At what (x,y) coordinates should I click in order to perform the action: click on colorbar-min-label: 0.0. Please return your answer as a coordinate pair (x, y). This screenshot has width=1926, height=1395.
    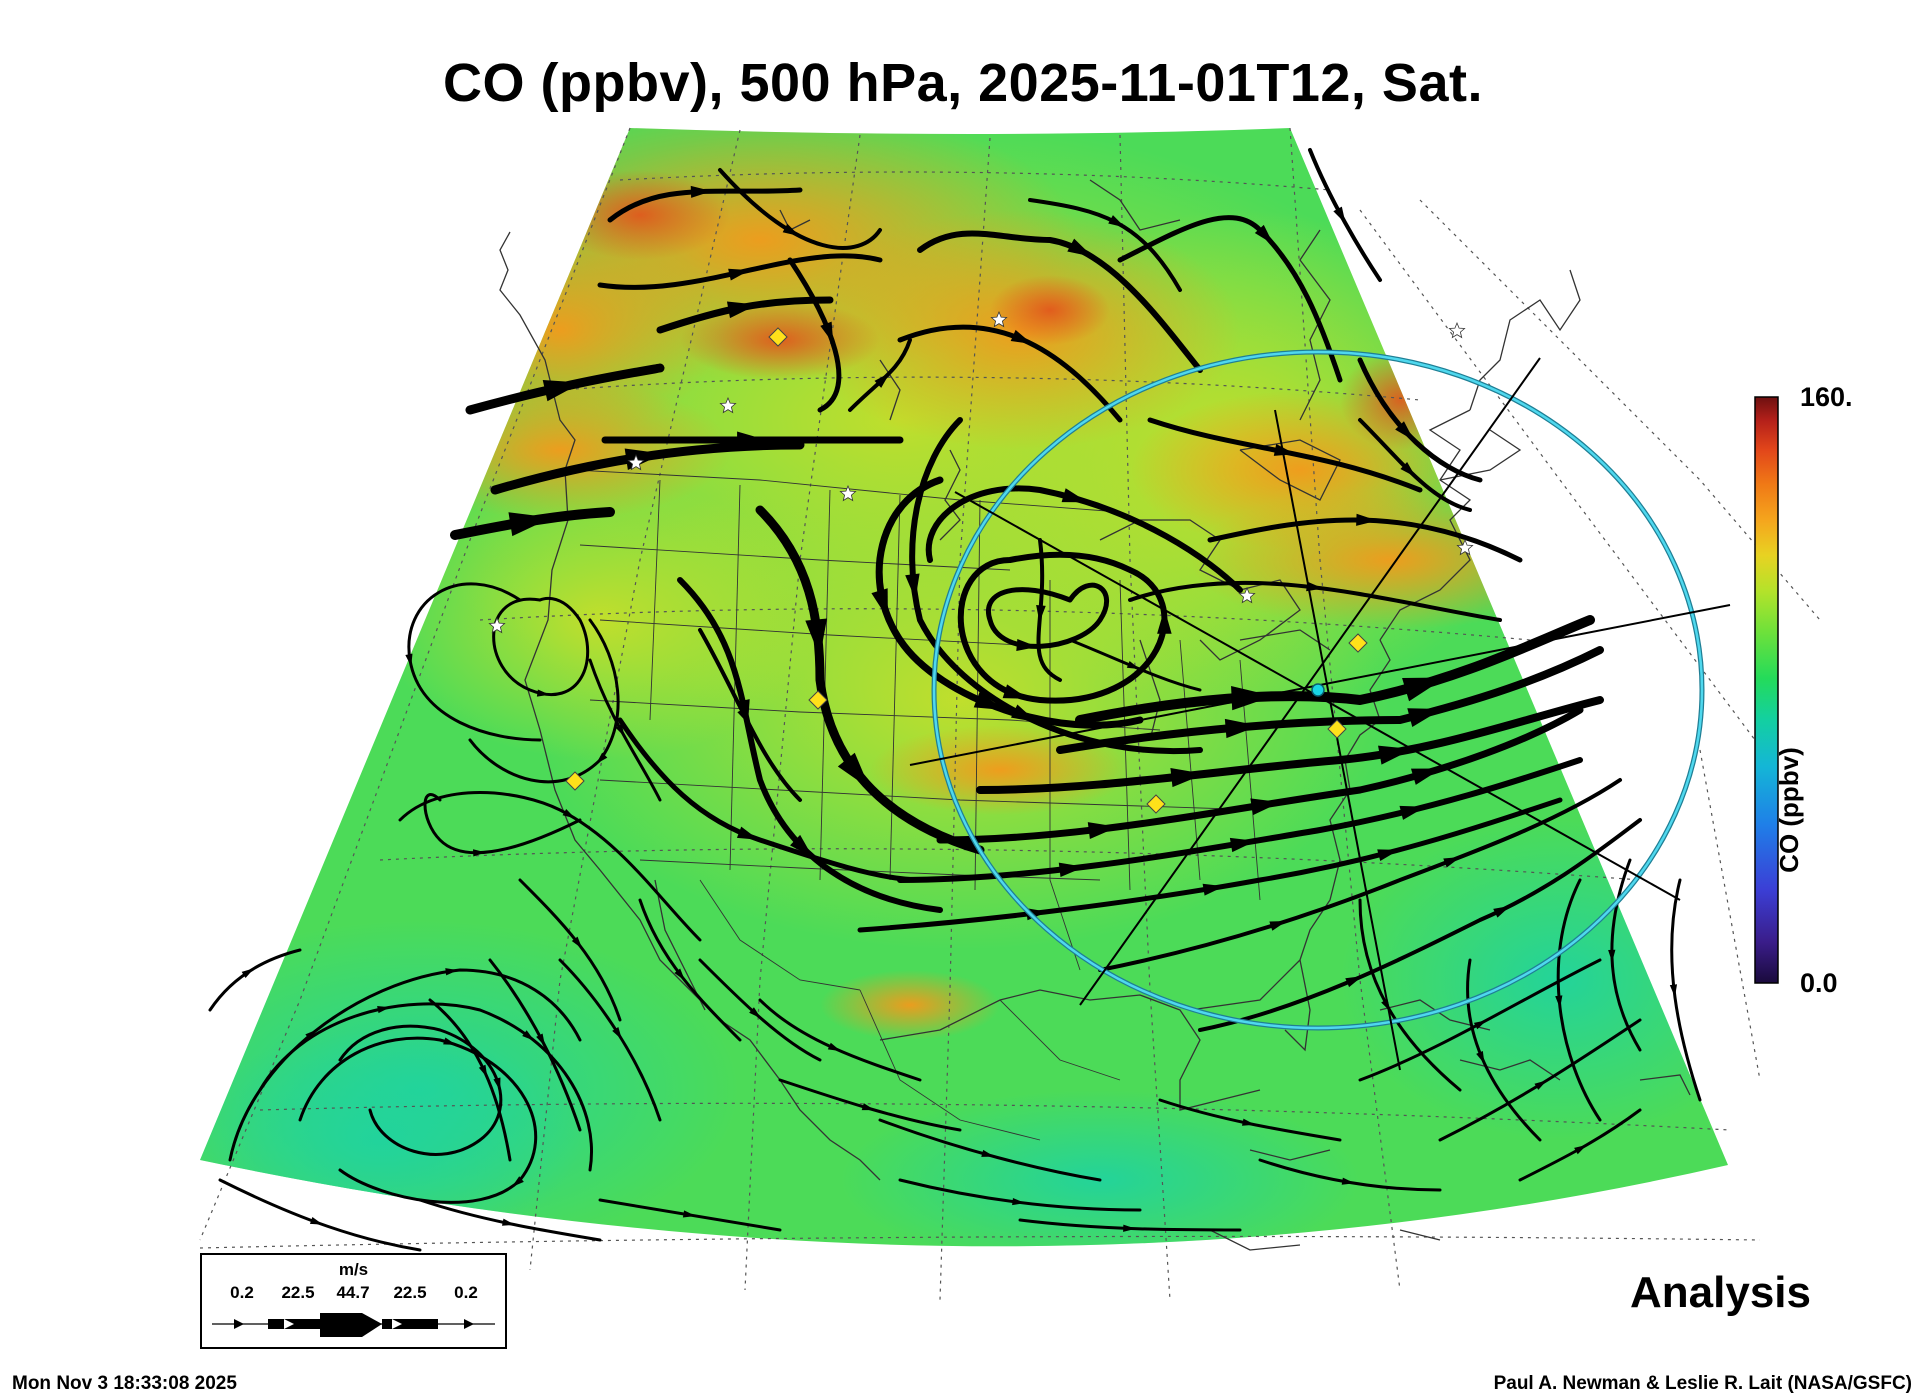
    Looking at the image, I should click on (1819, 983).